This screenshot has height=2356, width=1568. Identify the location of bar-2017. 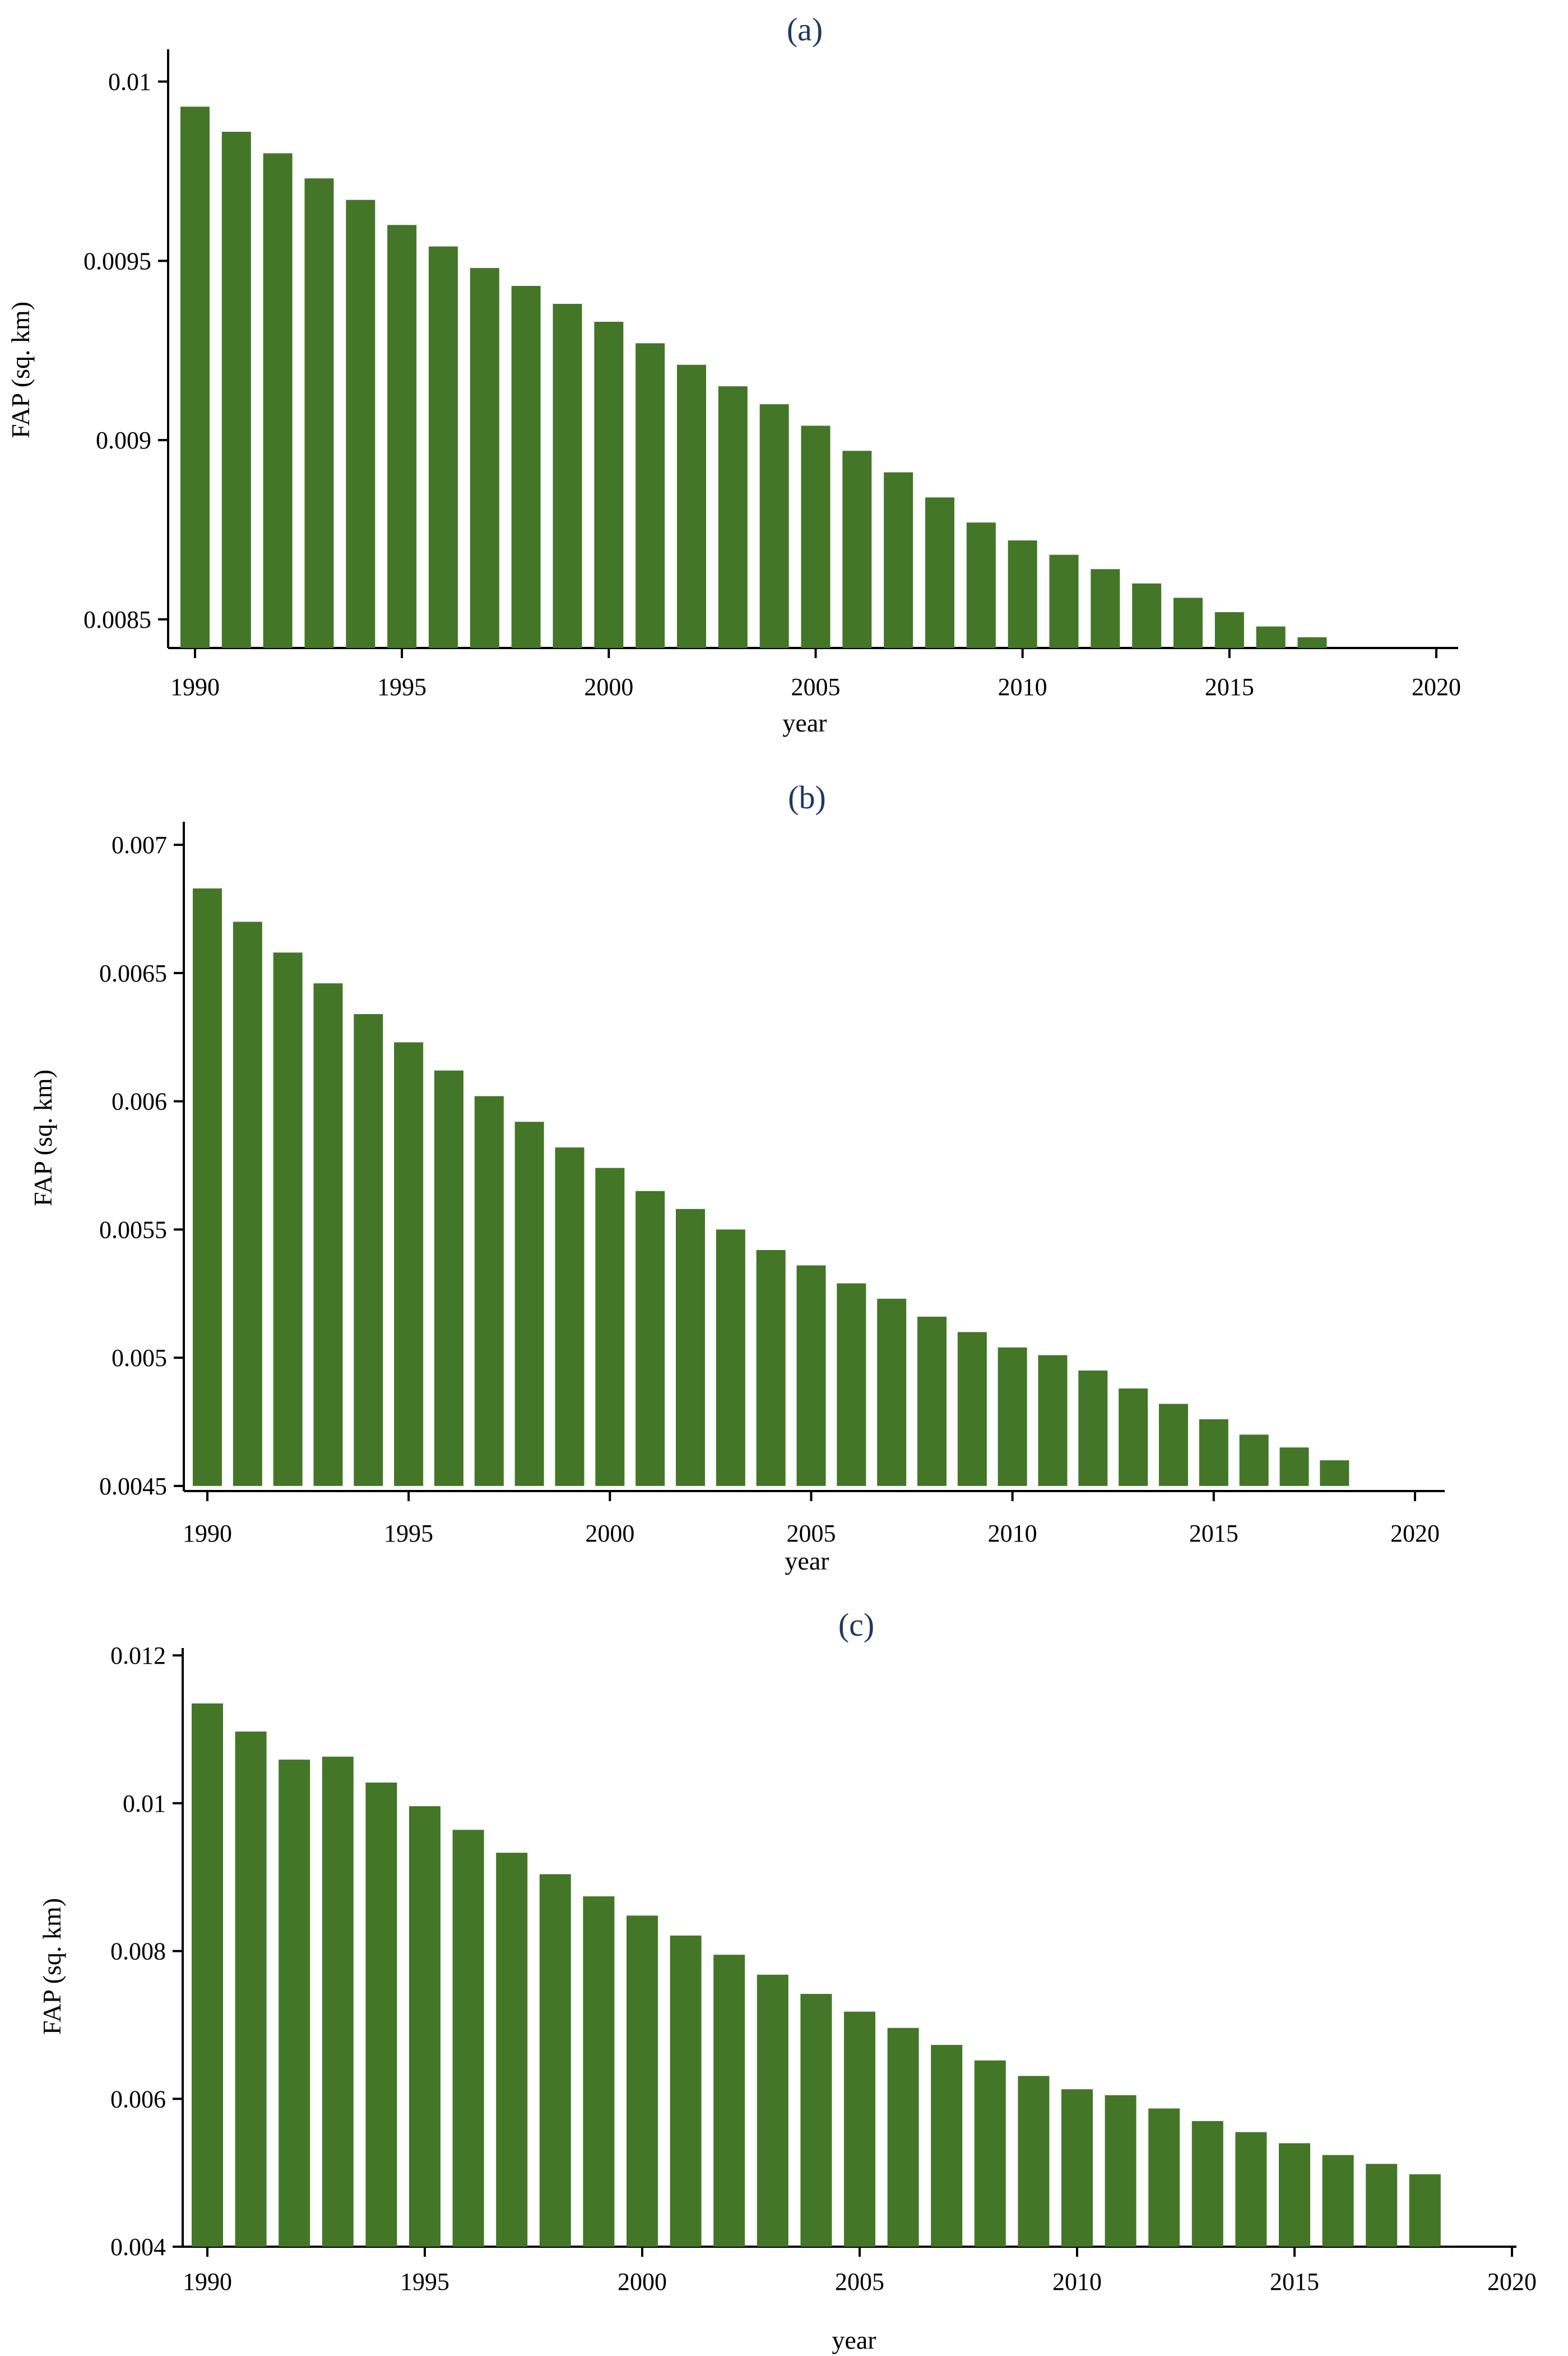
(1312, 642).